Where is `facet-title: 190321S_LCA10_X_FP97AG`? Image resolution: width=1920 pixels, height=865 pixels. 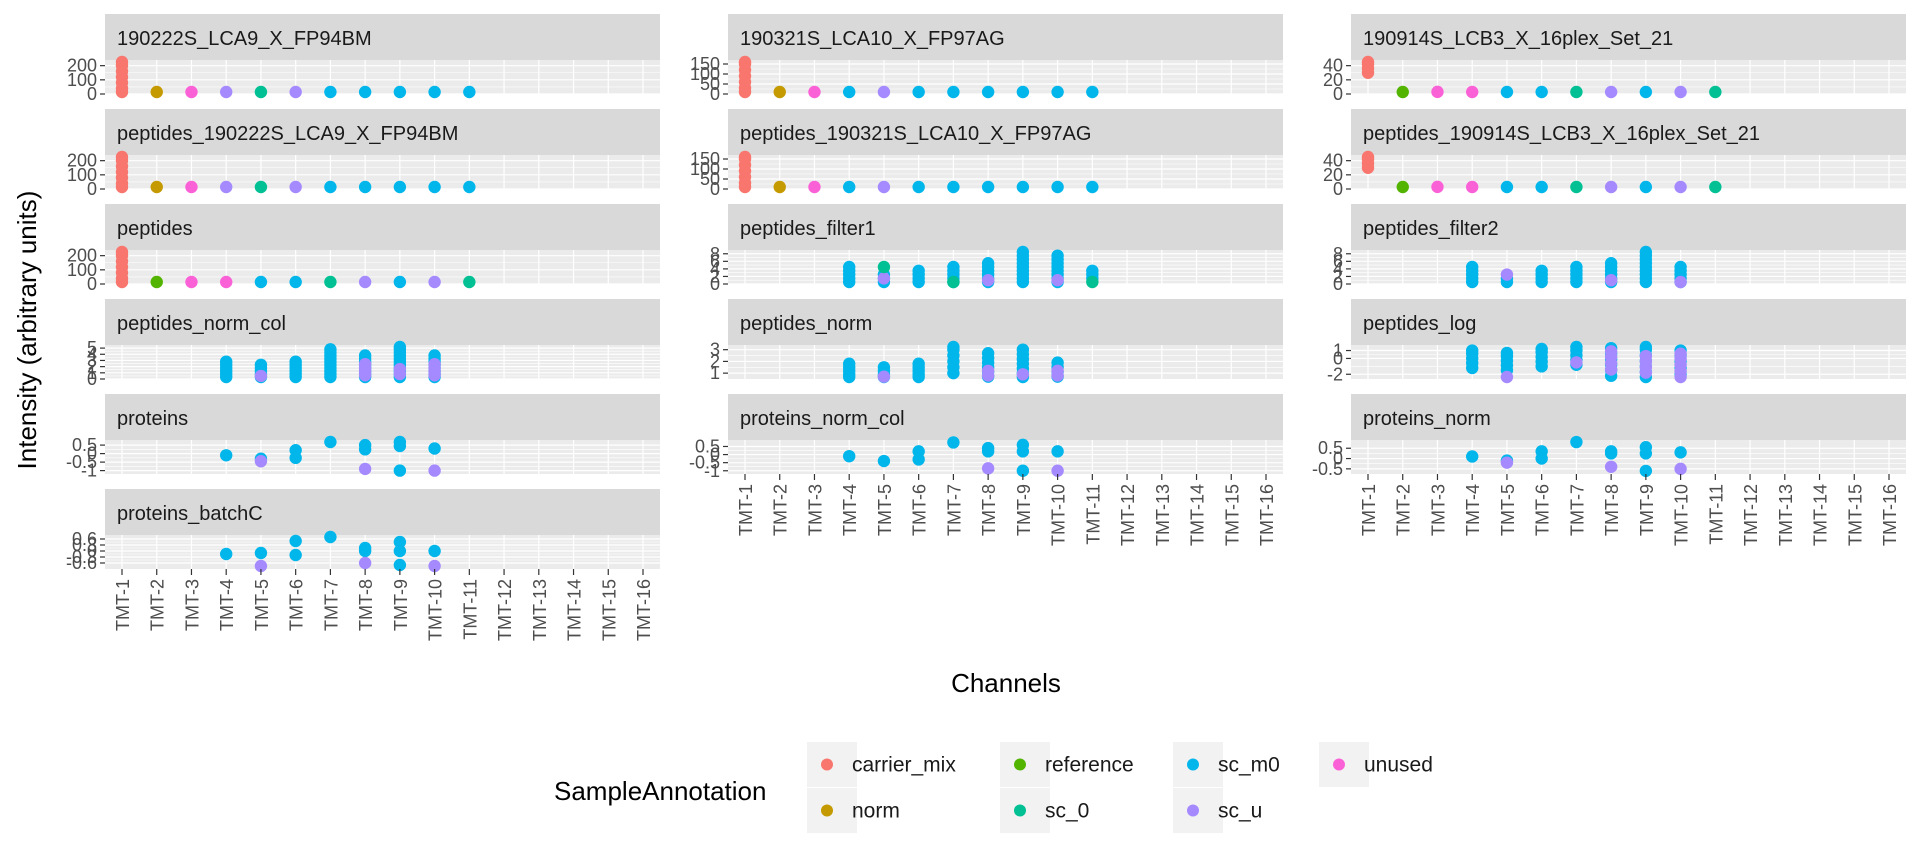 facet-title: 190321S_LCA10_X_FP97AG is located at coordinates (872, 39).